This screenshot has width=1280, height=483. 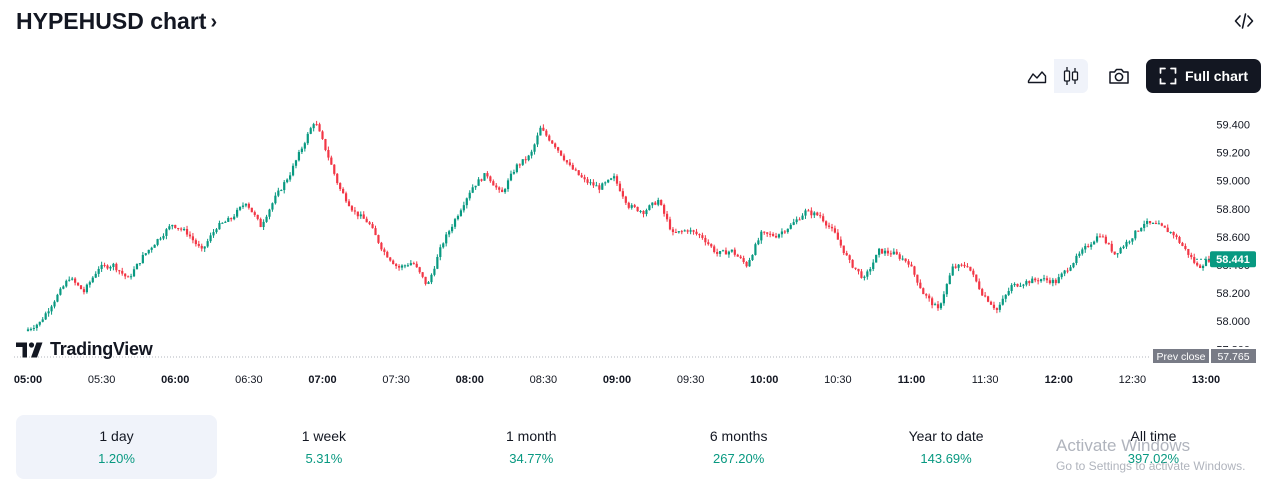 I want to click on period-tab-5: All time 397.02%, so click(x=1153, y=447).